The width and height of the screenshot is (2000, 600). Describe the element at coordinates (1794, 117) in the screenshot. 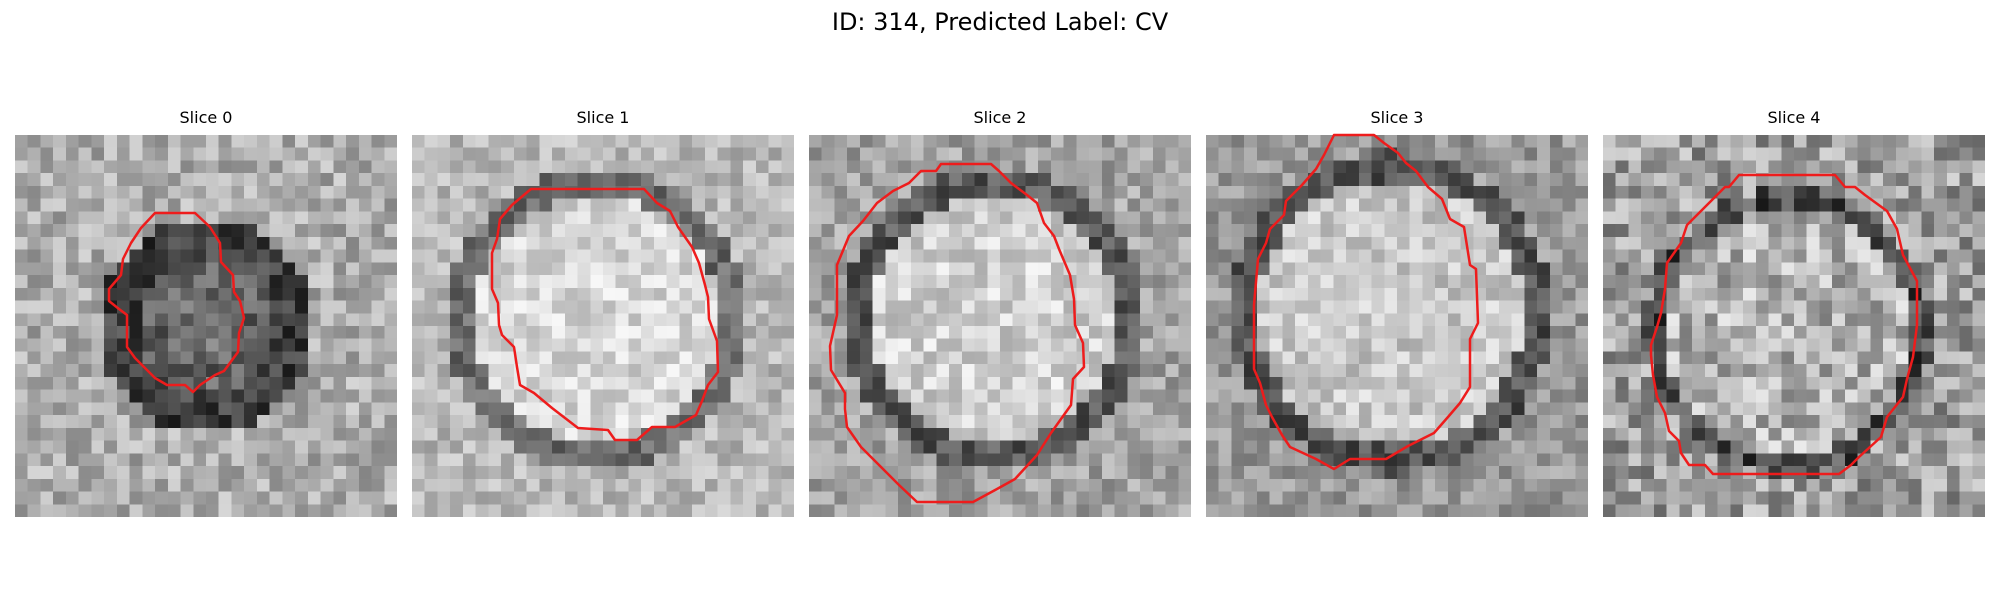

I see `slice-title-4: Slice 4` at that location.